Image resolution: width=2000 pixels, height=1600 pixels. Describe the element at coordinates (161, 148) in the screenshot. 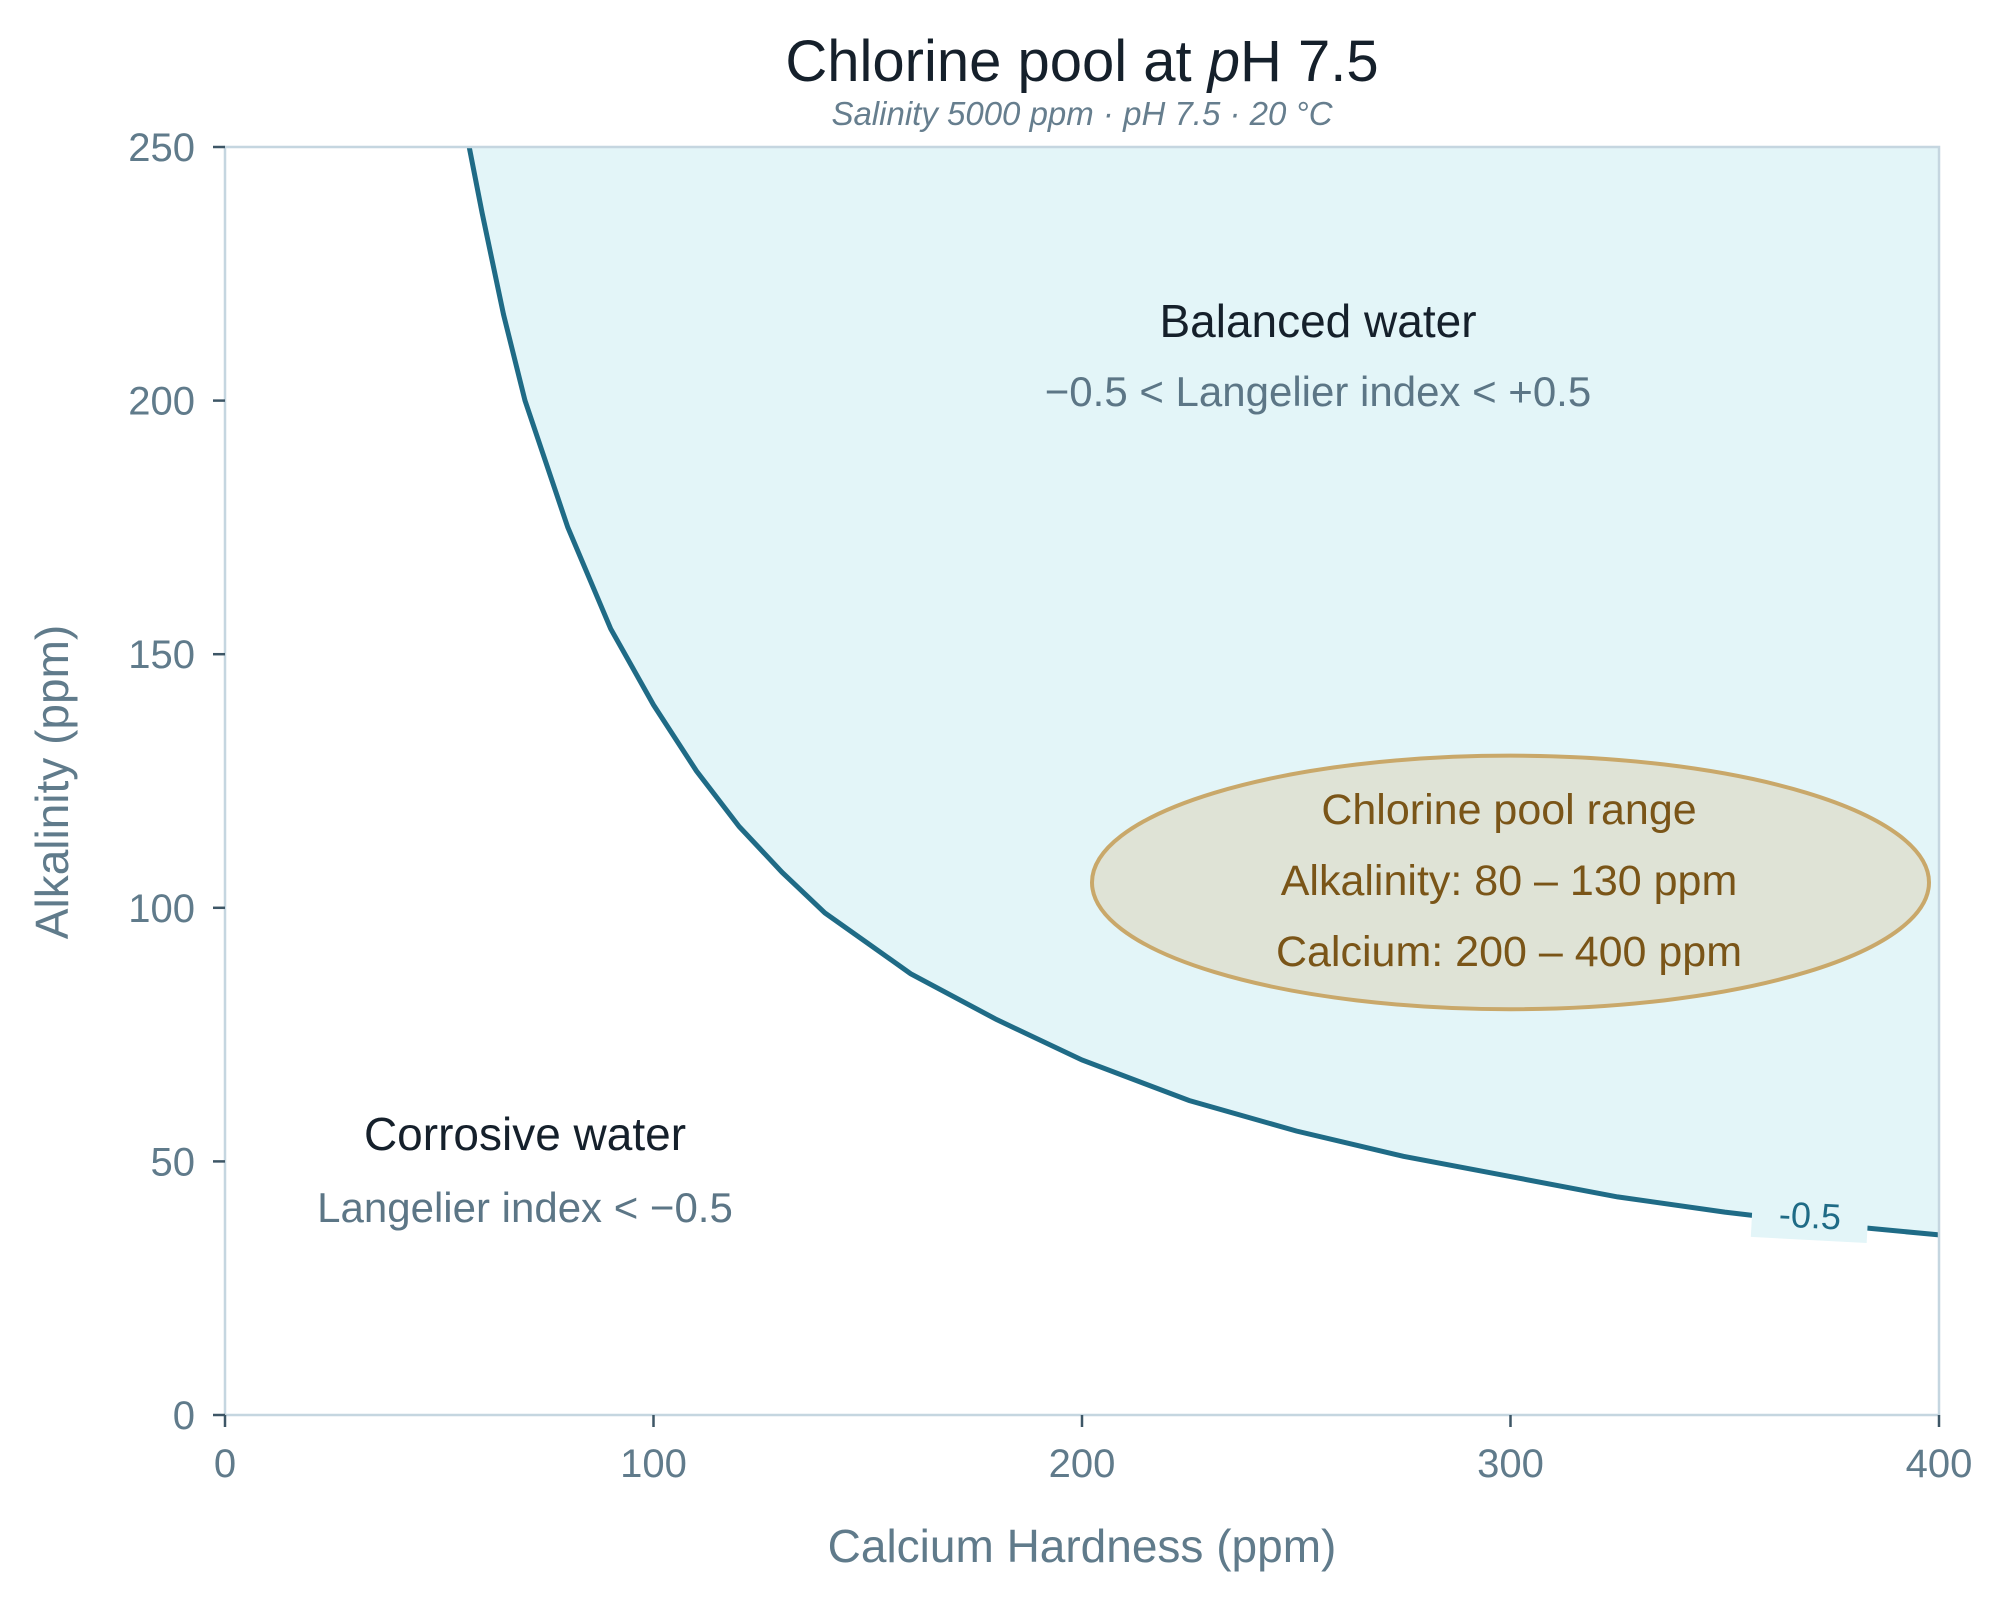

I see `y-tick-label: 250` at that location.